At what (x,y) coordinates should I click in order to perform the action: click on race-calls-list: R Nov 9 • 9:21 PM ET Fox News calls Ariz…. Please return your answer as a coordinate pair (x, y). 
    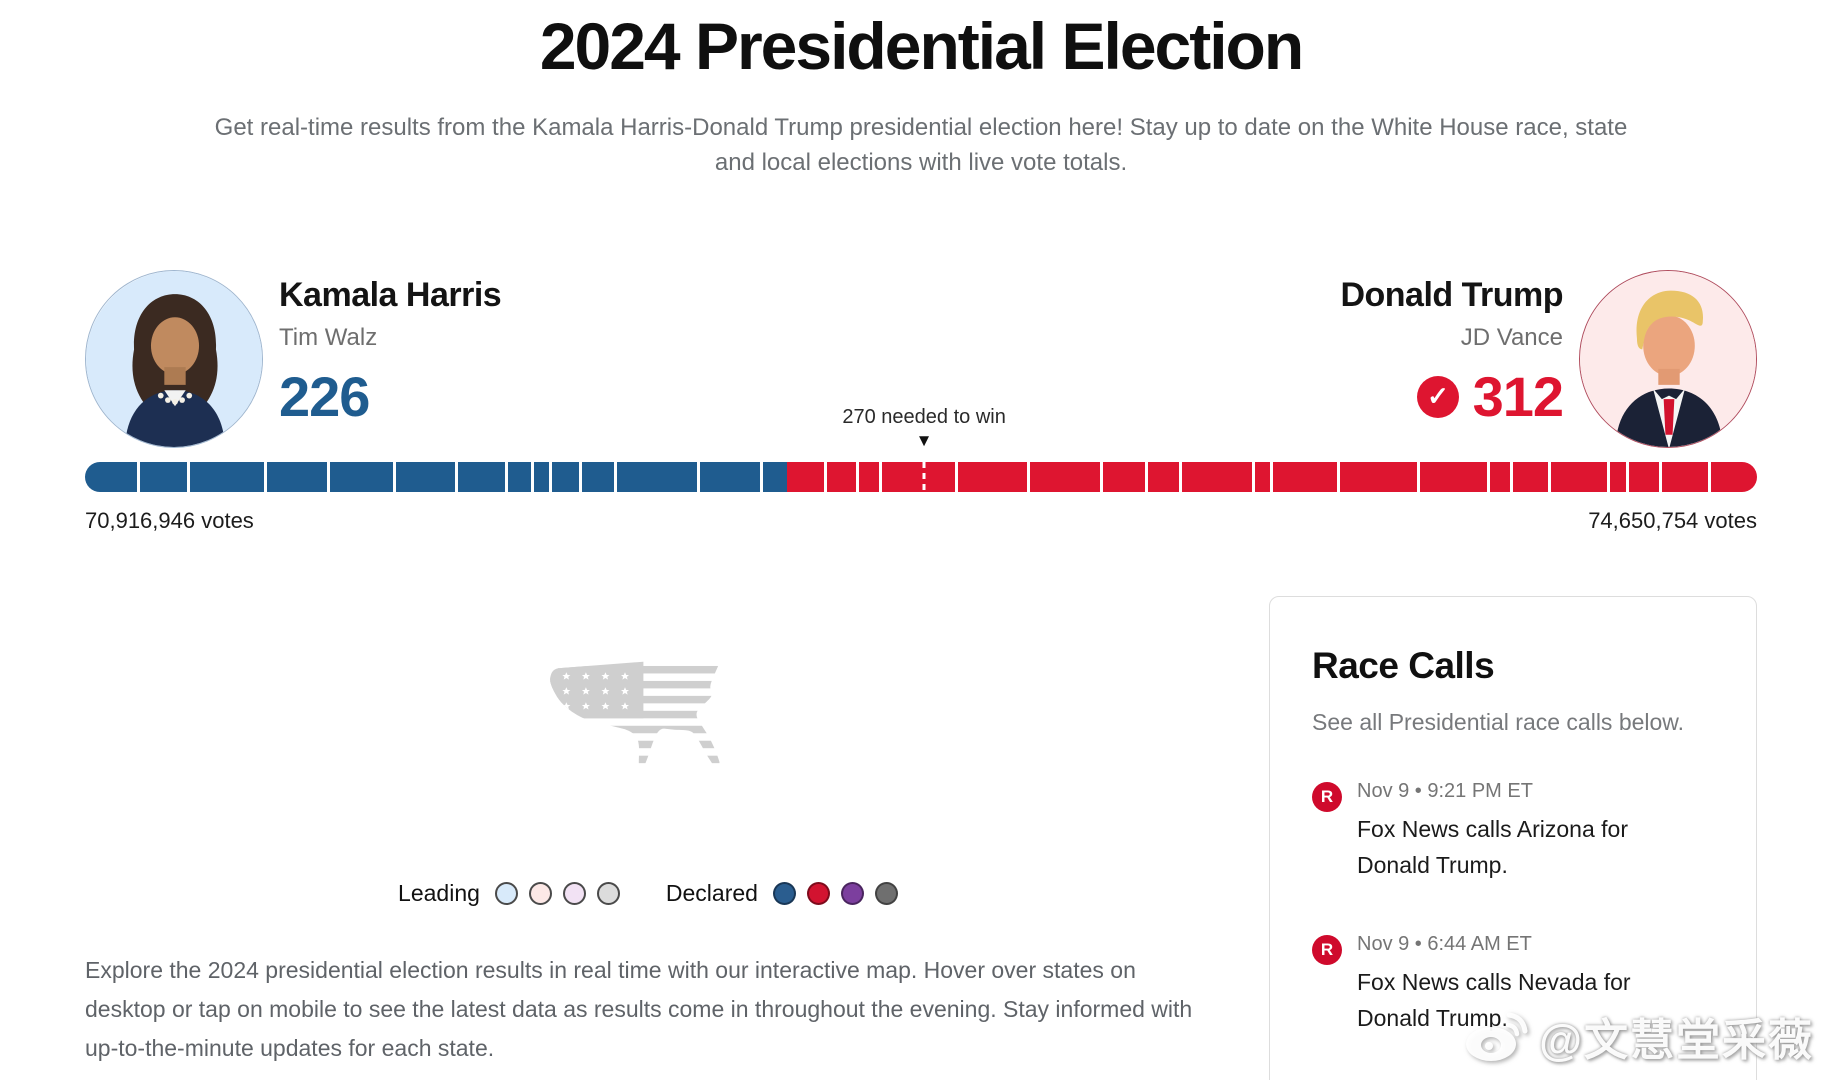
    Looking at the image, I should click on (1513, 930).